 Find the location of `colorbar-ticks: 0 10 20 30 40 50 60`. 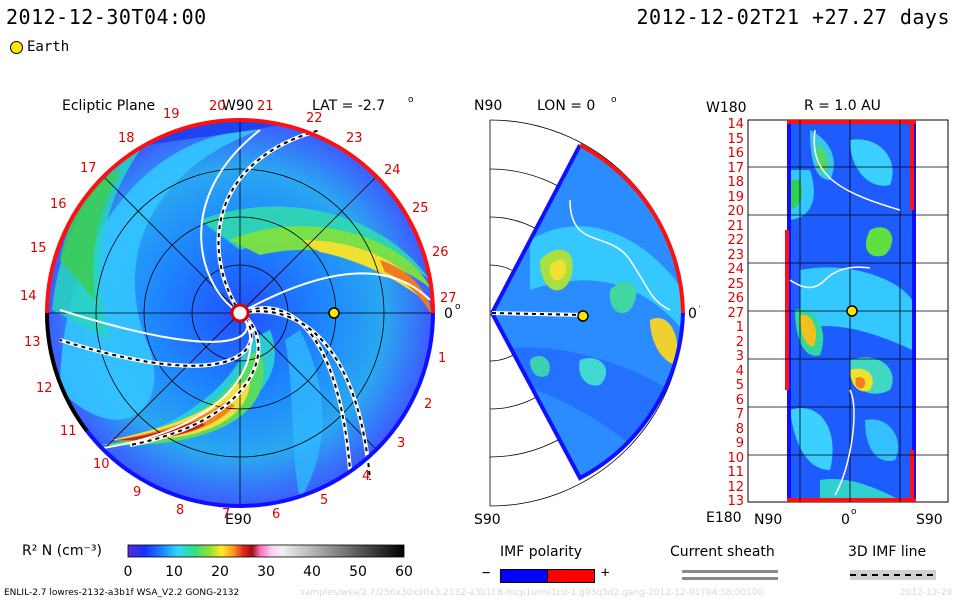

colorbar-ticks: 0 10 20 30 40 50 60 is located at coordinates (268, 572).